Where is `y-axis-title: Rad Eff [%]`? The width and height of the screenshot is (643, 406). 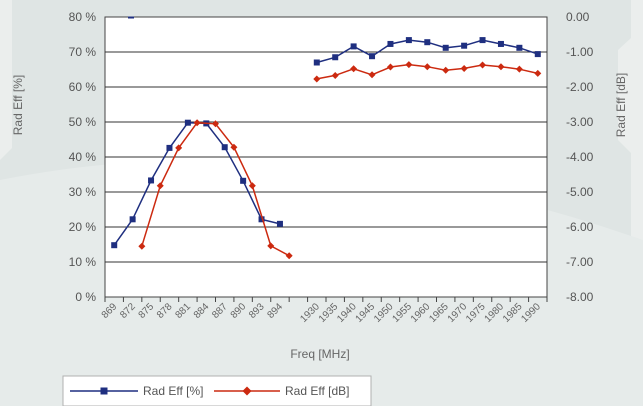 y-axis-title: Rad Eff [%] is located at coordinates (18, 105).